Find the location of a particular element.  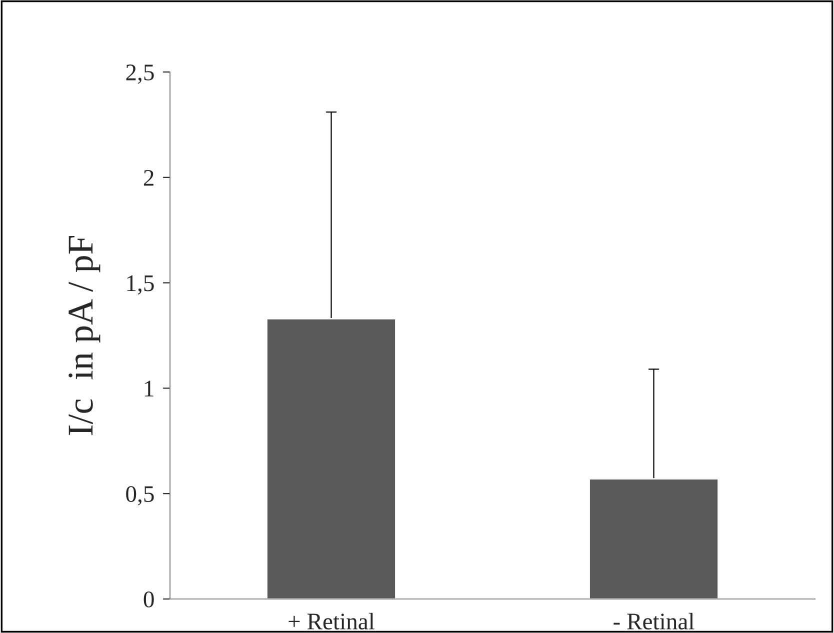

x-tick-label: + Retinal is located at coordinates (331, 621).